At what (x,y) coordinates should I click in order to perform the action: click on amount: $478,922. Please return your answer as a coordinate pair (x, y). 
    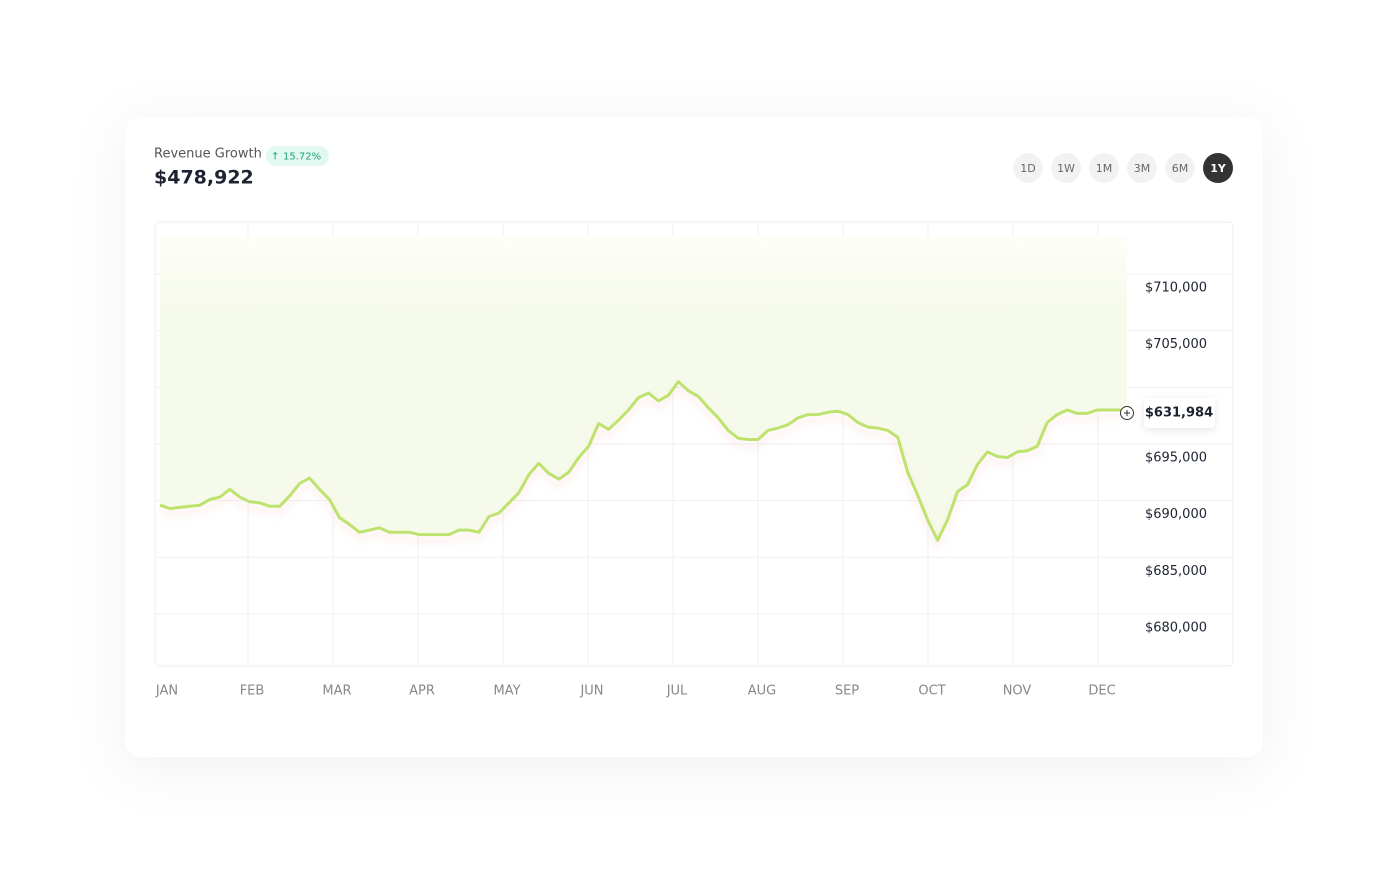
    Looking at the image, I should click on (204, 178).